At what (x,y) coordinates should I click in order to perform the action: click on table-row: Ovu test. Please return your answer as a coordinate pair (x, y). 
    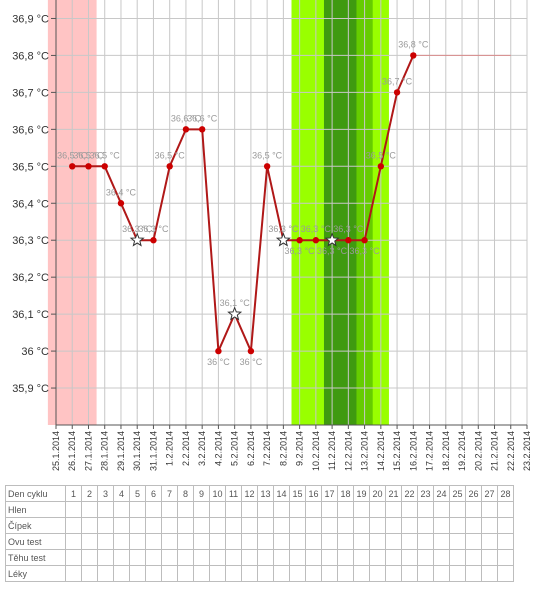
    Looking at the image, I should click on (259, 541).